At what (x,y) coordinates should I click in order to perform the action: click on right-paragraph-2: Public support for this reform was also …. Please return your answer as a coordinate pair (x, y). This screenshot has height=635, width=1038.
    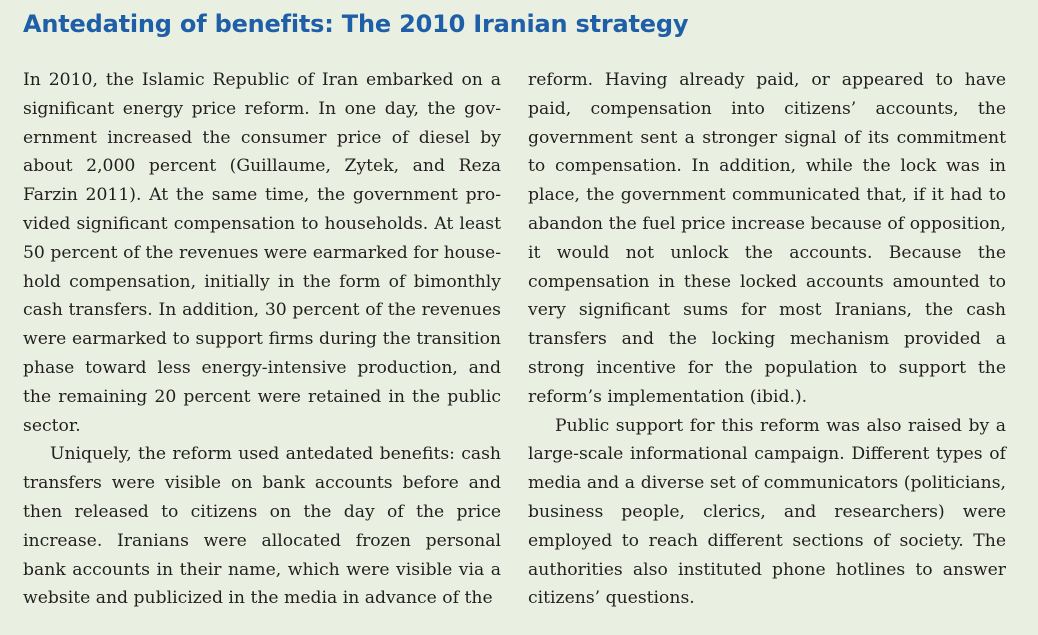
    Looking at the image, I should click on (767, 512).